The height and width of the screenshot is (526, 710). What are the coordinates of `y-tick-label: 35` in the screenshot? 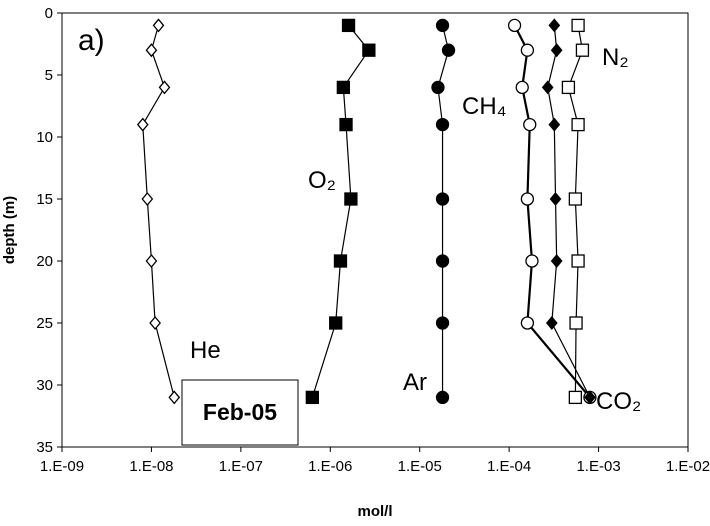 It's located at (44, 447).